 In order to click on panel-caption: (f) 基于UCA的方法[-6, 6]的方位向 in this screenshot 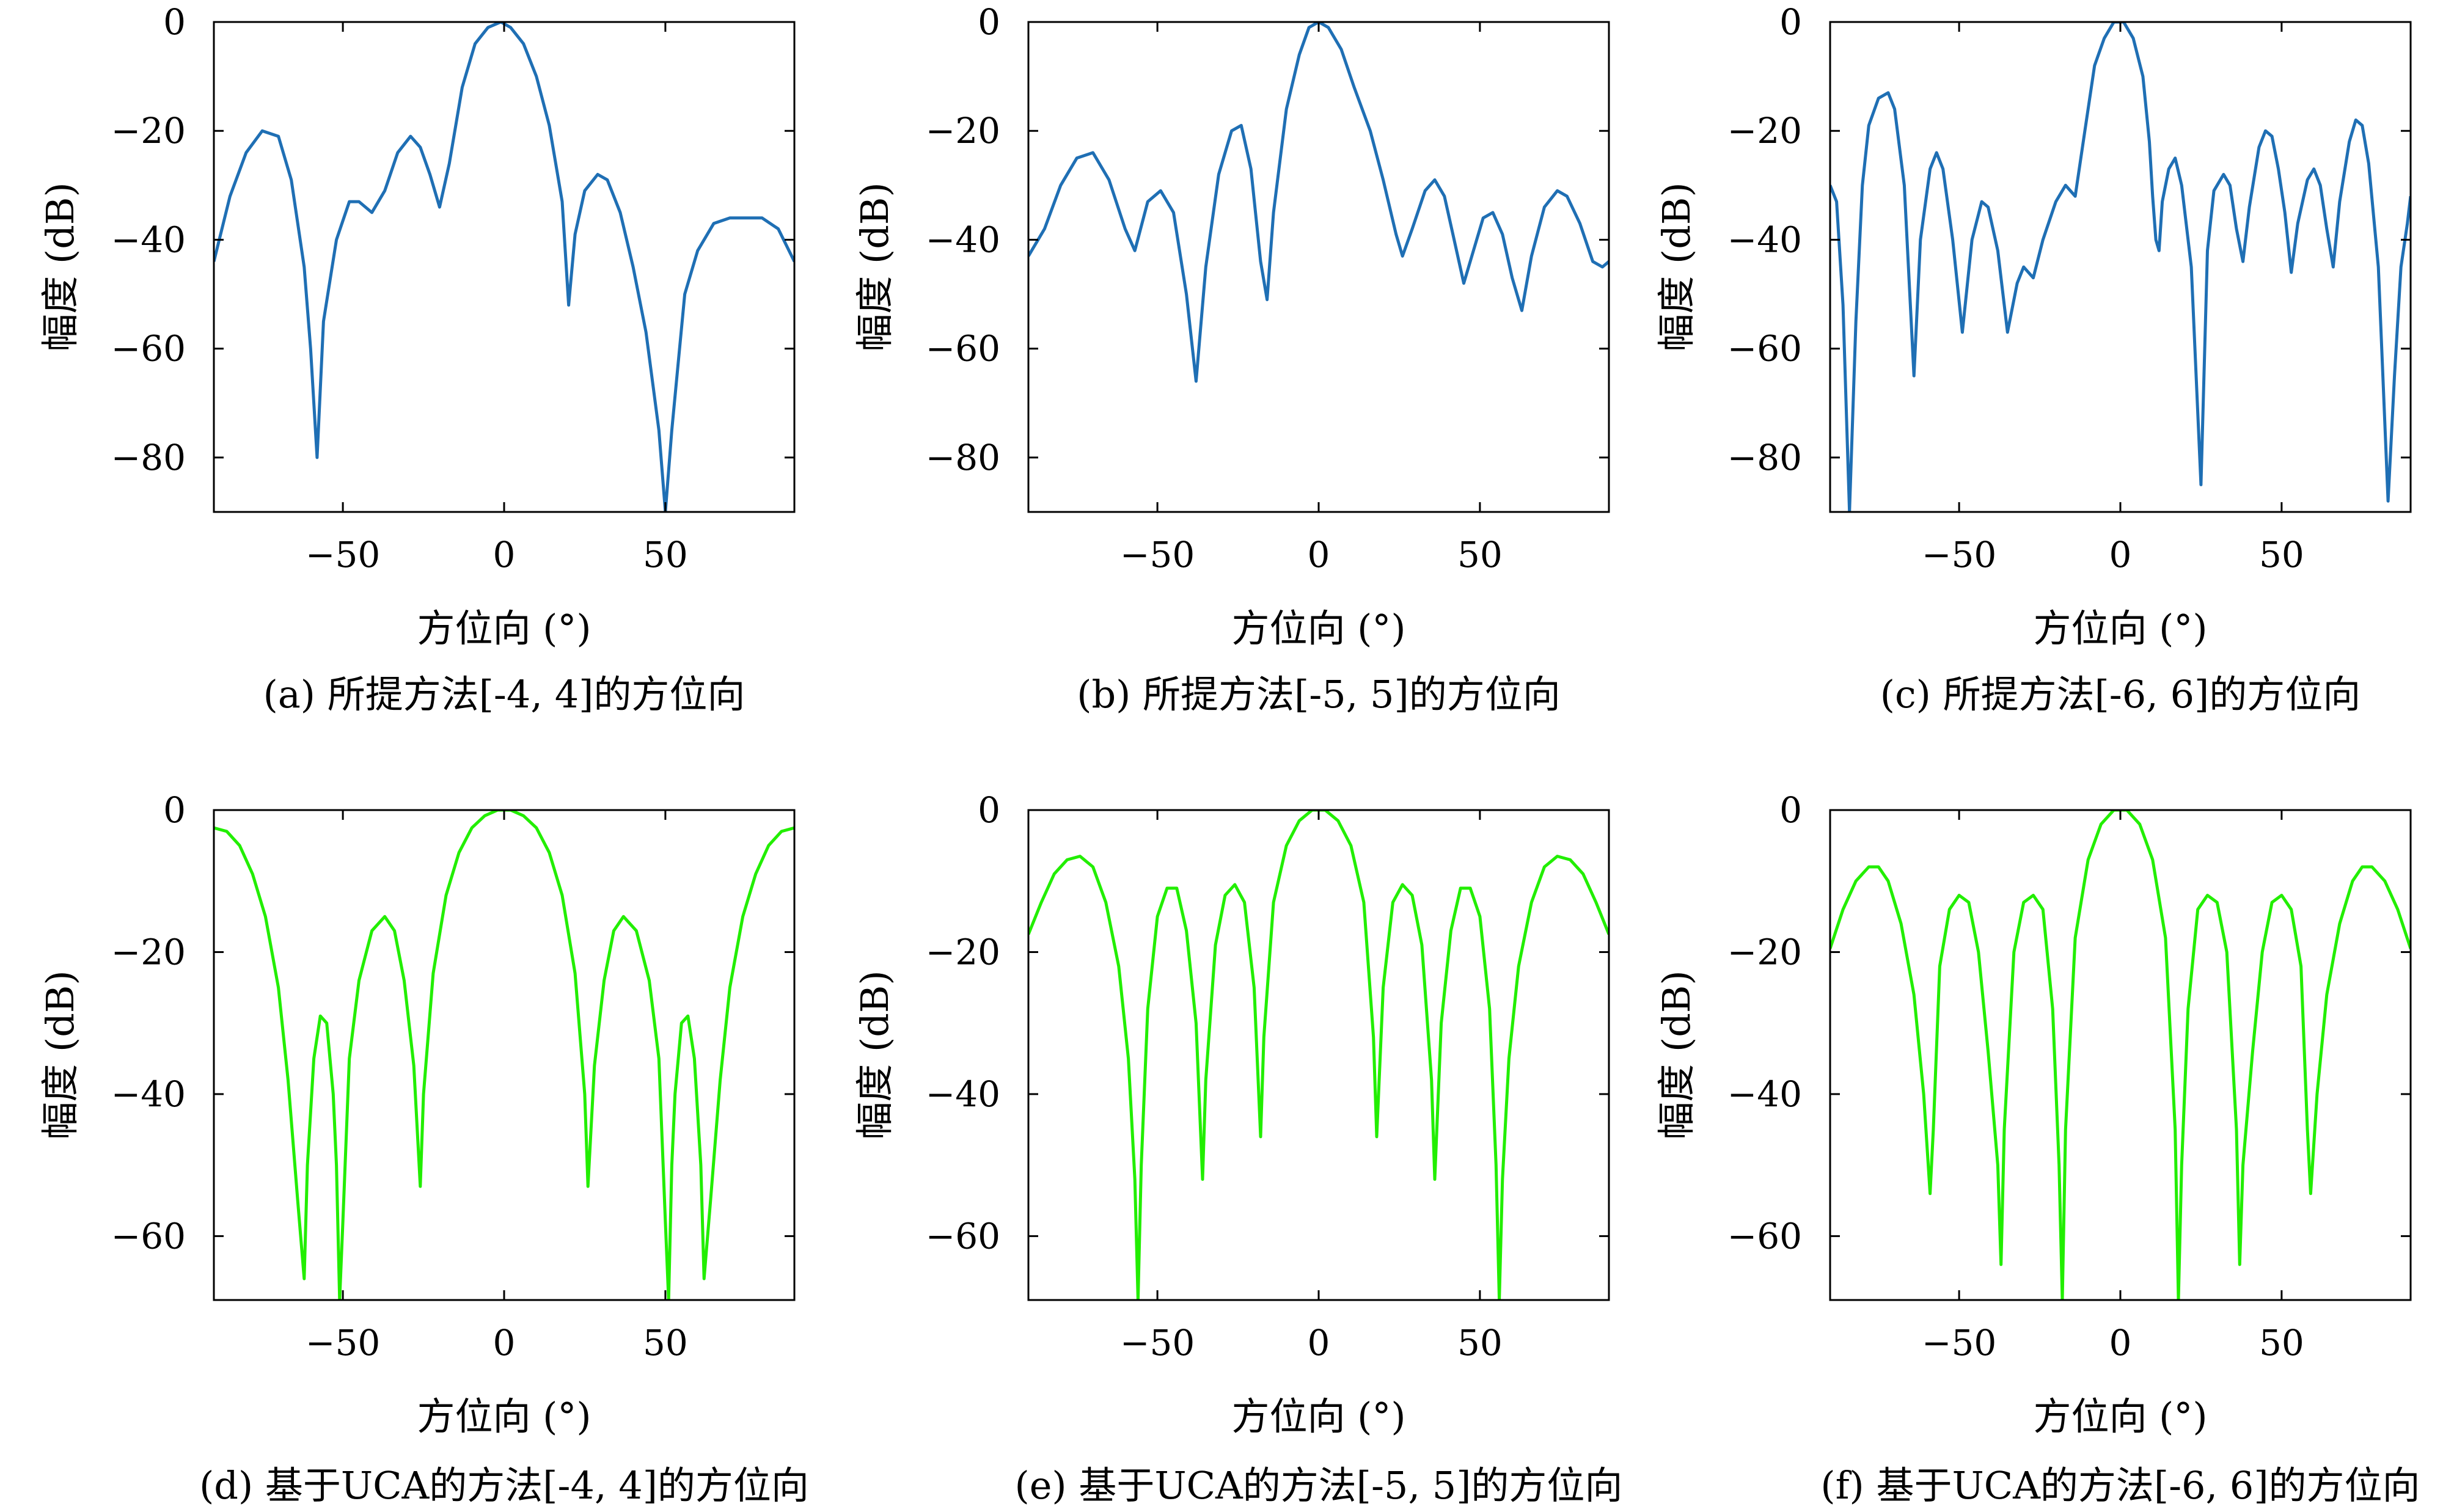, I will do `click(2120, 1486)`.